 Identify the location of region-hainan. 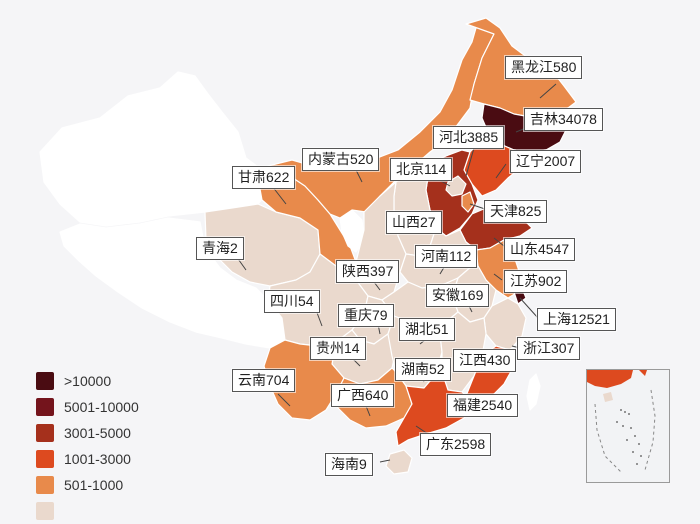
(399, 462).